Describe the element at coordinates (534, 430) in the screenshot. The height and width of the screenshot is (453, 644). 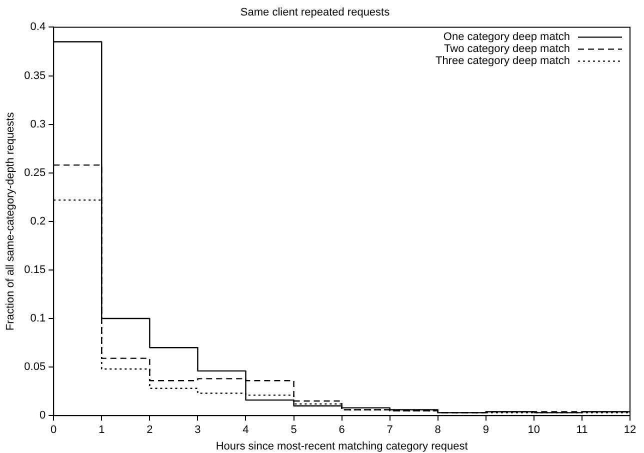
I see `x-tick-label: 10` at that location.